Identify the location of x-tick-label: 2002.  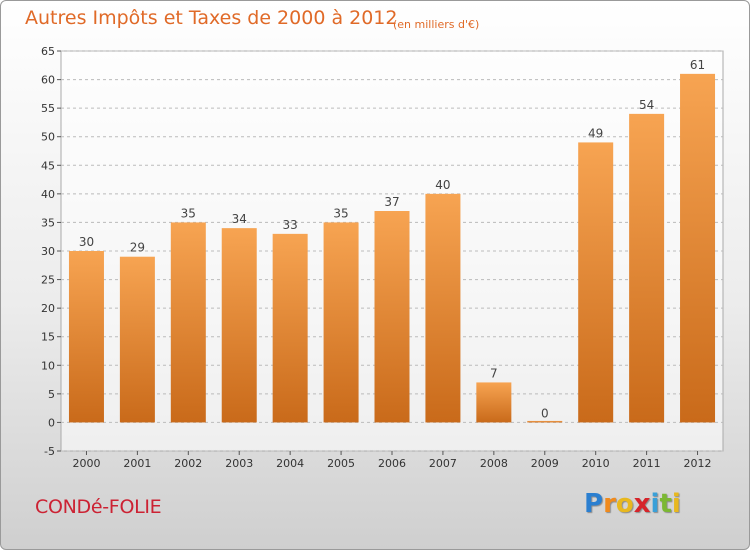
(188, 463).